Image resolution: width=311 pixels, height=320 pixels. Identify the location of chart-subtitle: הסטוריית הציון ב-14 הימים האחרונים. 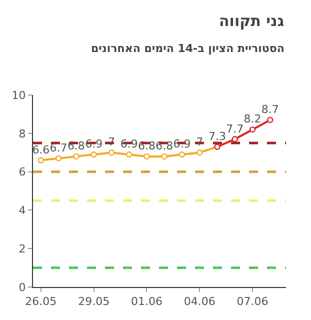
(187, 48).